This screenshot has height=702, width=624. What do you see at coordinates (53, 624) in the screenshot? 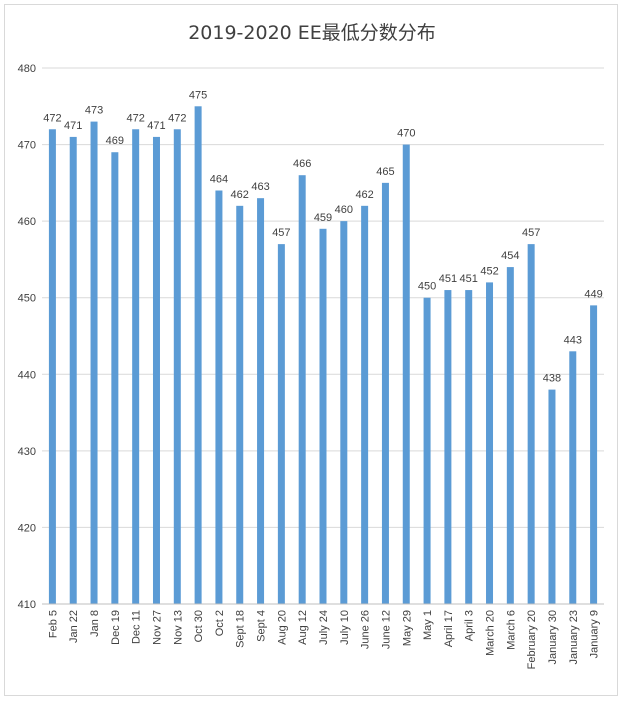
I see `x-category-label: Feb 5` at bounding box center [53, 624].